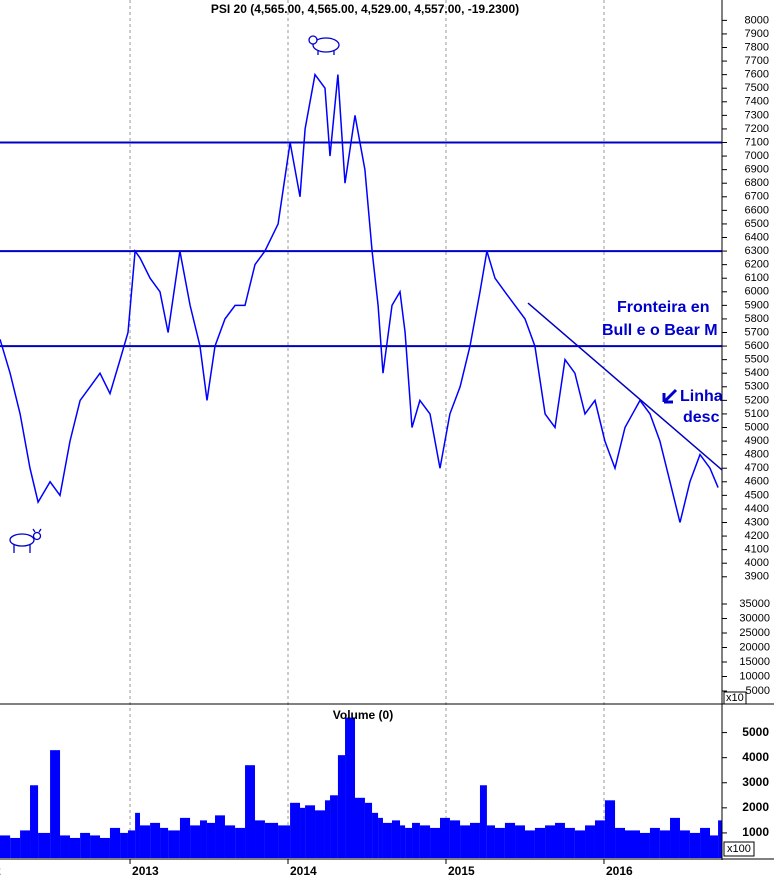 This screenshot has height=880, width=774. What do you see at coordinates (701, 417) in the screenshot?
I see `annotation: desc` at bounding box center [701, 417].